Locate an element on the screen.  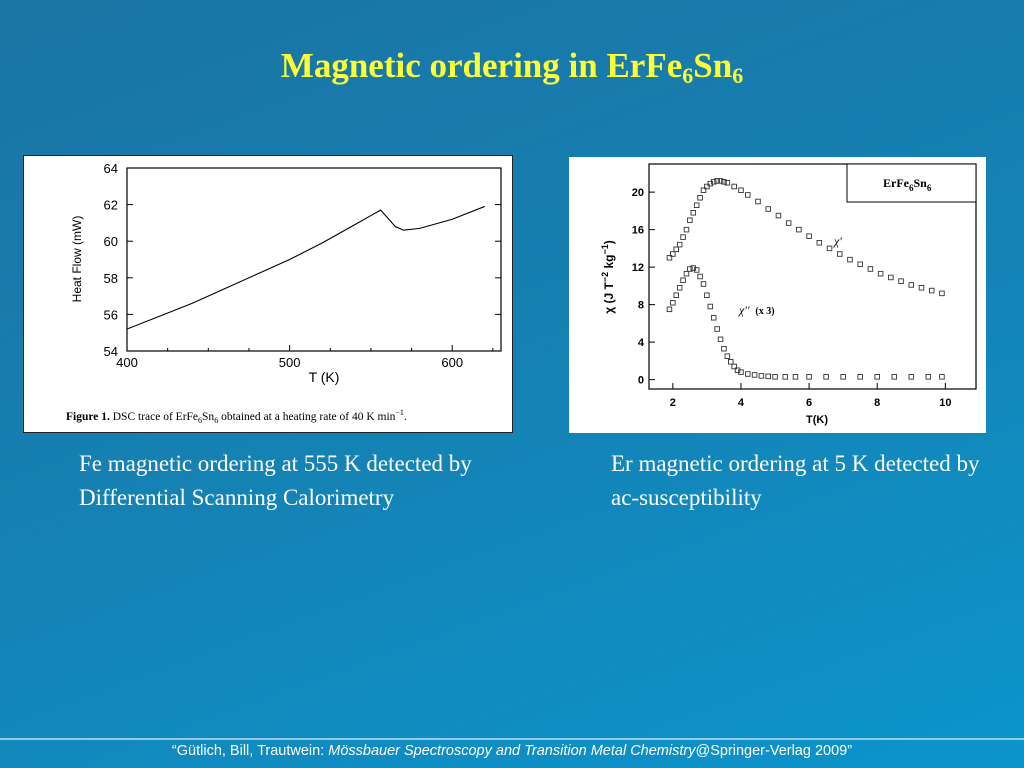
chi-y-tick-label: 16 is located at coordinates (638, 231).